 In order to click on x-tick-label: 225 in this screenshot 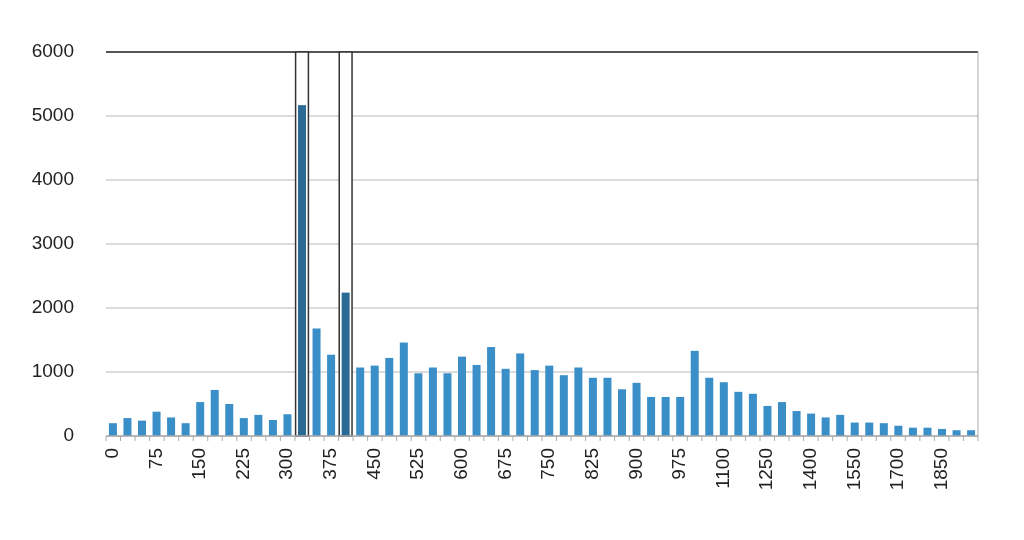, I will do `click(242, 464)`.